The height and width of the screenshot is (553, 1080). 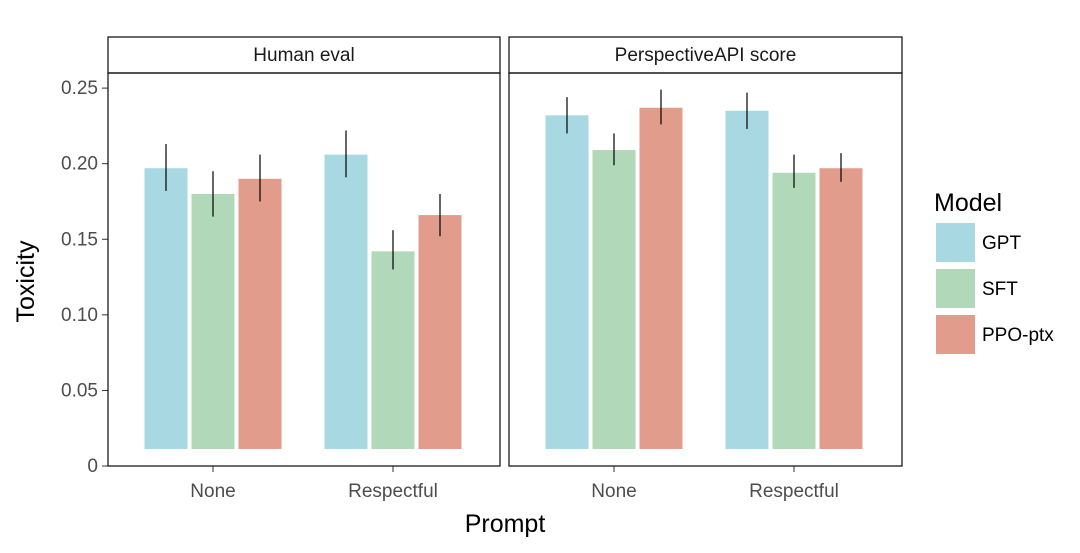 I want to click on x-axis-title: Prompt, so click(x=505, y=524).